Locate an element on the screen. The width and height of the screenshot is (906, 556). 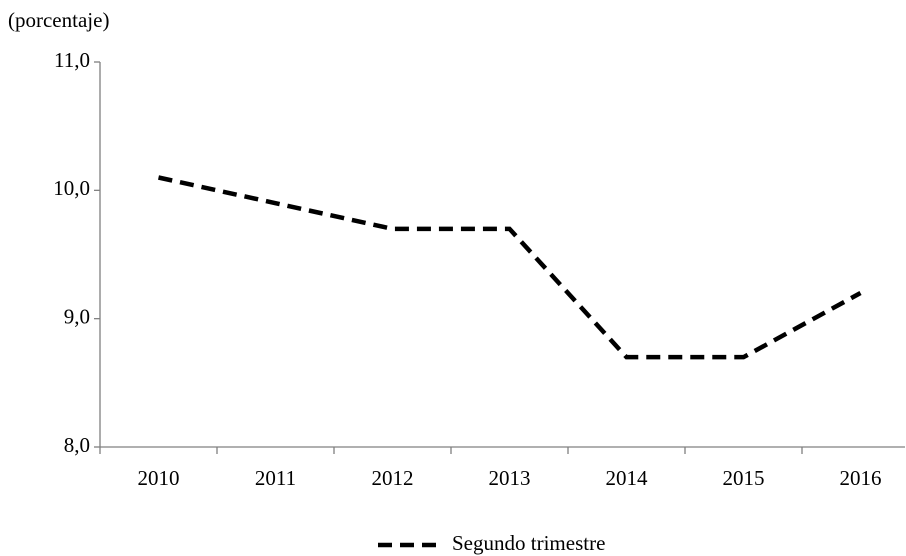
x-tick-label: 2011 is located at coordinates (275, 478).